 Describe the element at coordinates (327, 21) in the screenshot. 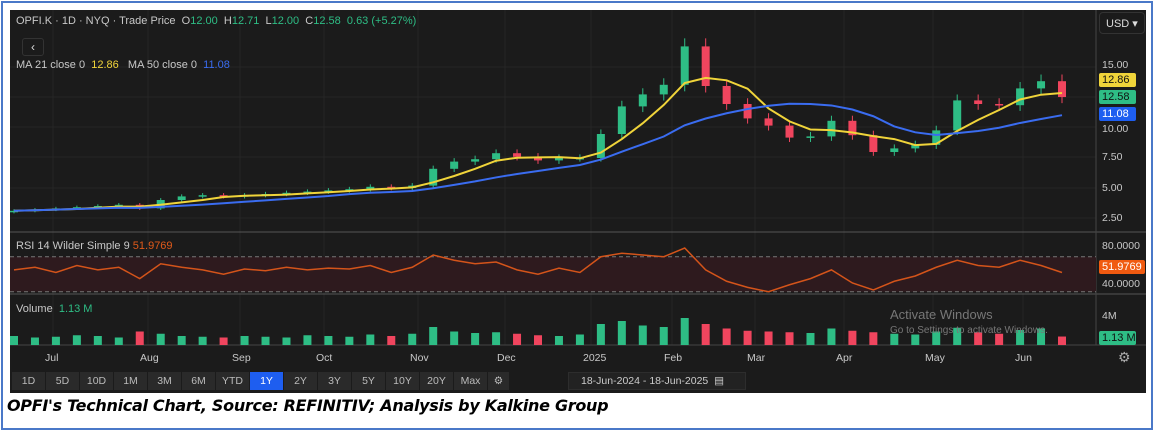

I see `close-value: 12.58` at that location.